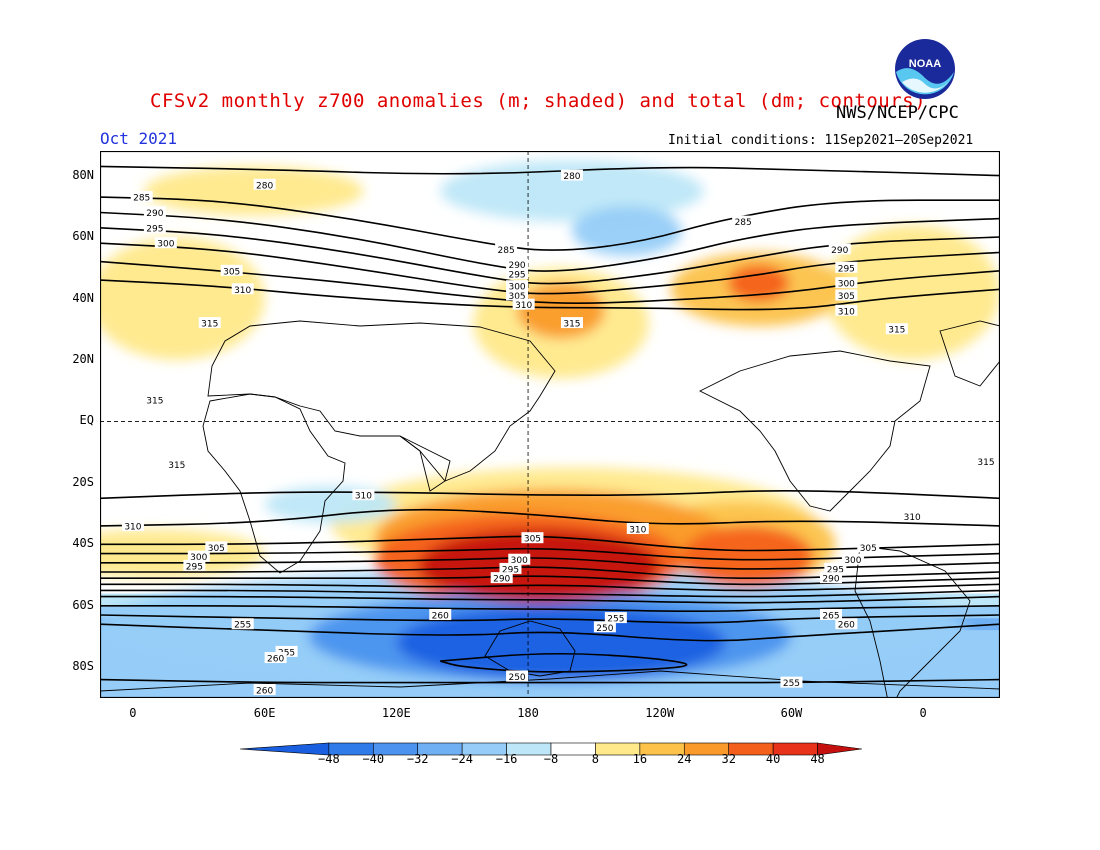 The width and height of the screenshot is (1100, 850). I want to click on initial-conditions-label: Initial conditions: 11Sep2021–20Sep2021, so click(821, 140).